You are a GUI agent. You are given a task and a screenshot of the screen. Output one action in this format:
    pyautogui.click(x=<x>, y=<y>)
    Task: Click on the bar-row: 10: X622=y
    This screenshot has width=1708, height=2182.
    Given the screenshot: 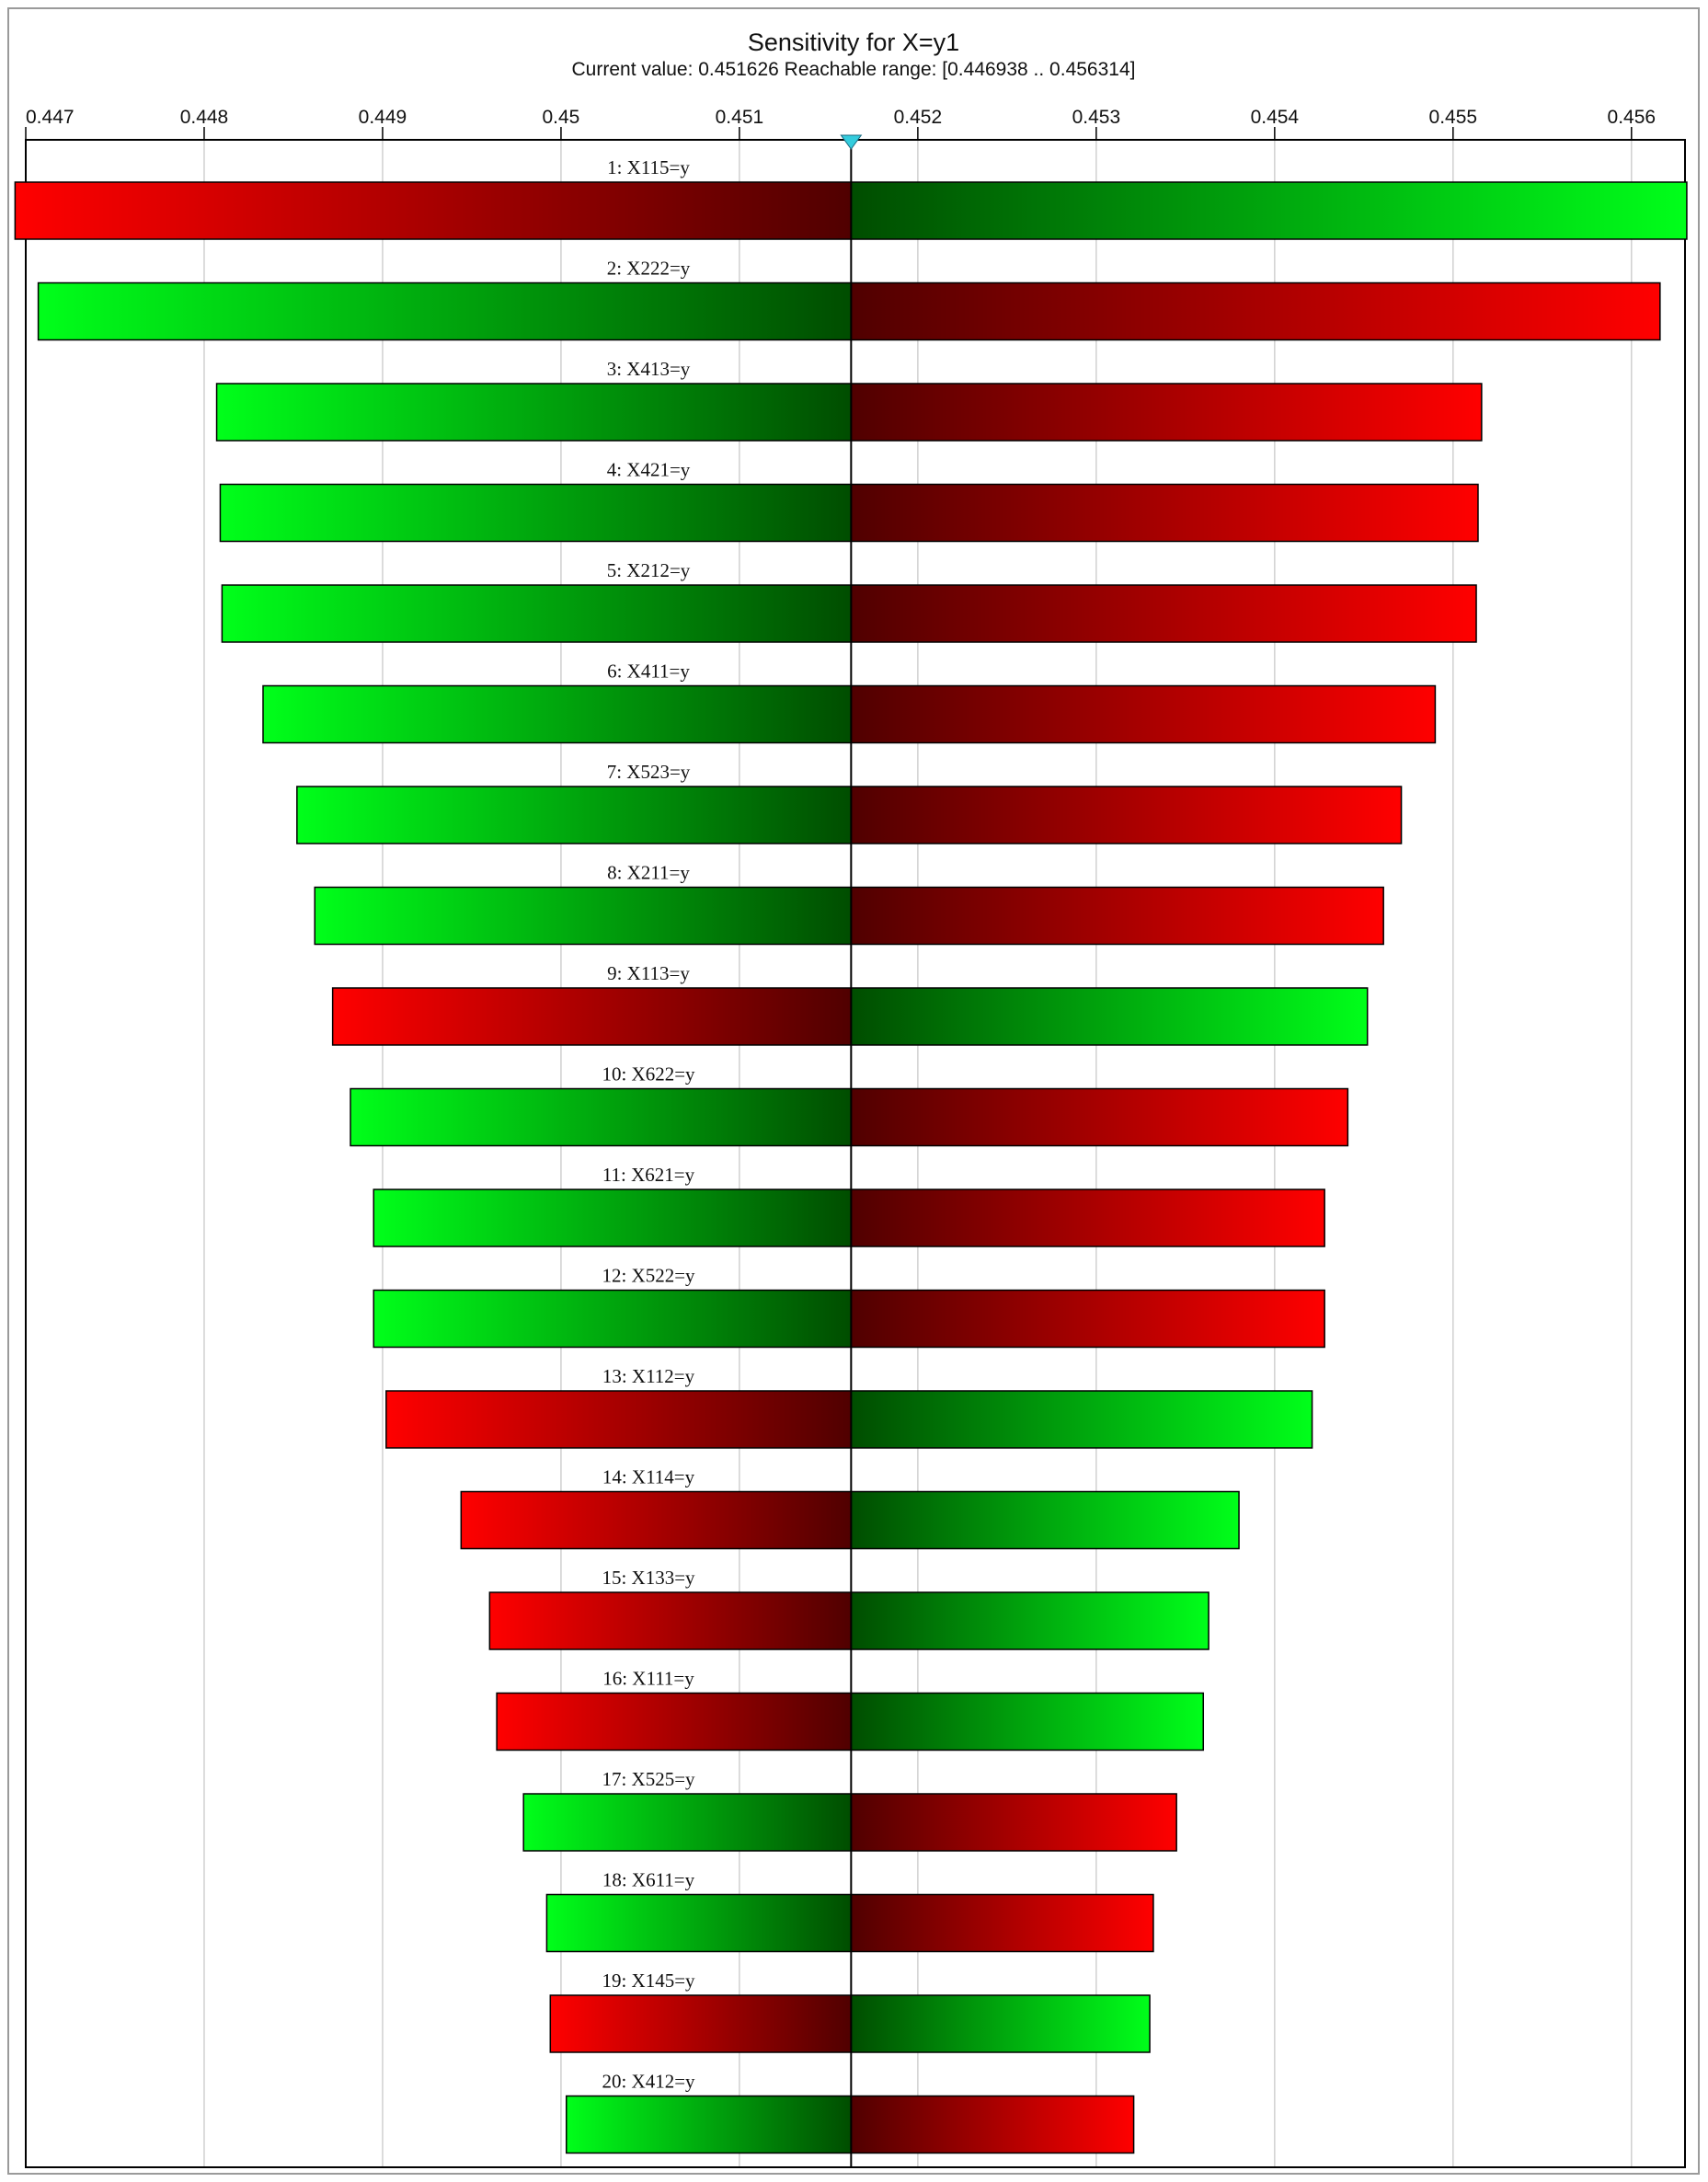 What is the action you would take?
    pyautogui.click(x=849, y=1105)
    